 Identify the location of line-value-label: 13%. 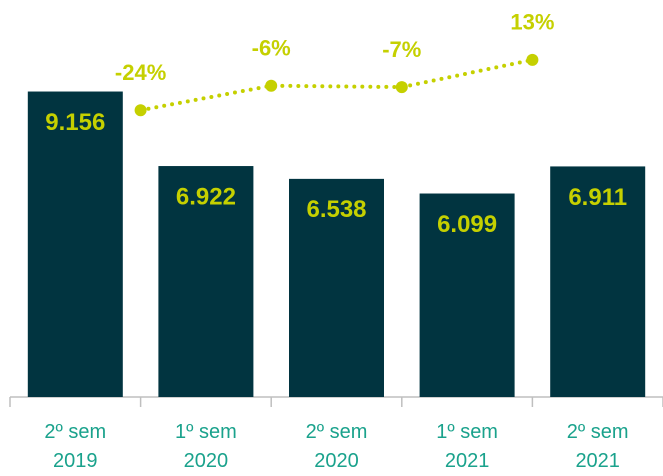
(532, 22).